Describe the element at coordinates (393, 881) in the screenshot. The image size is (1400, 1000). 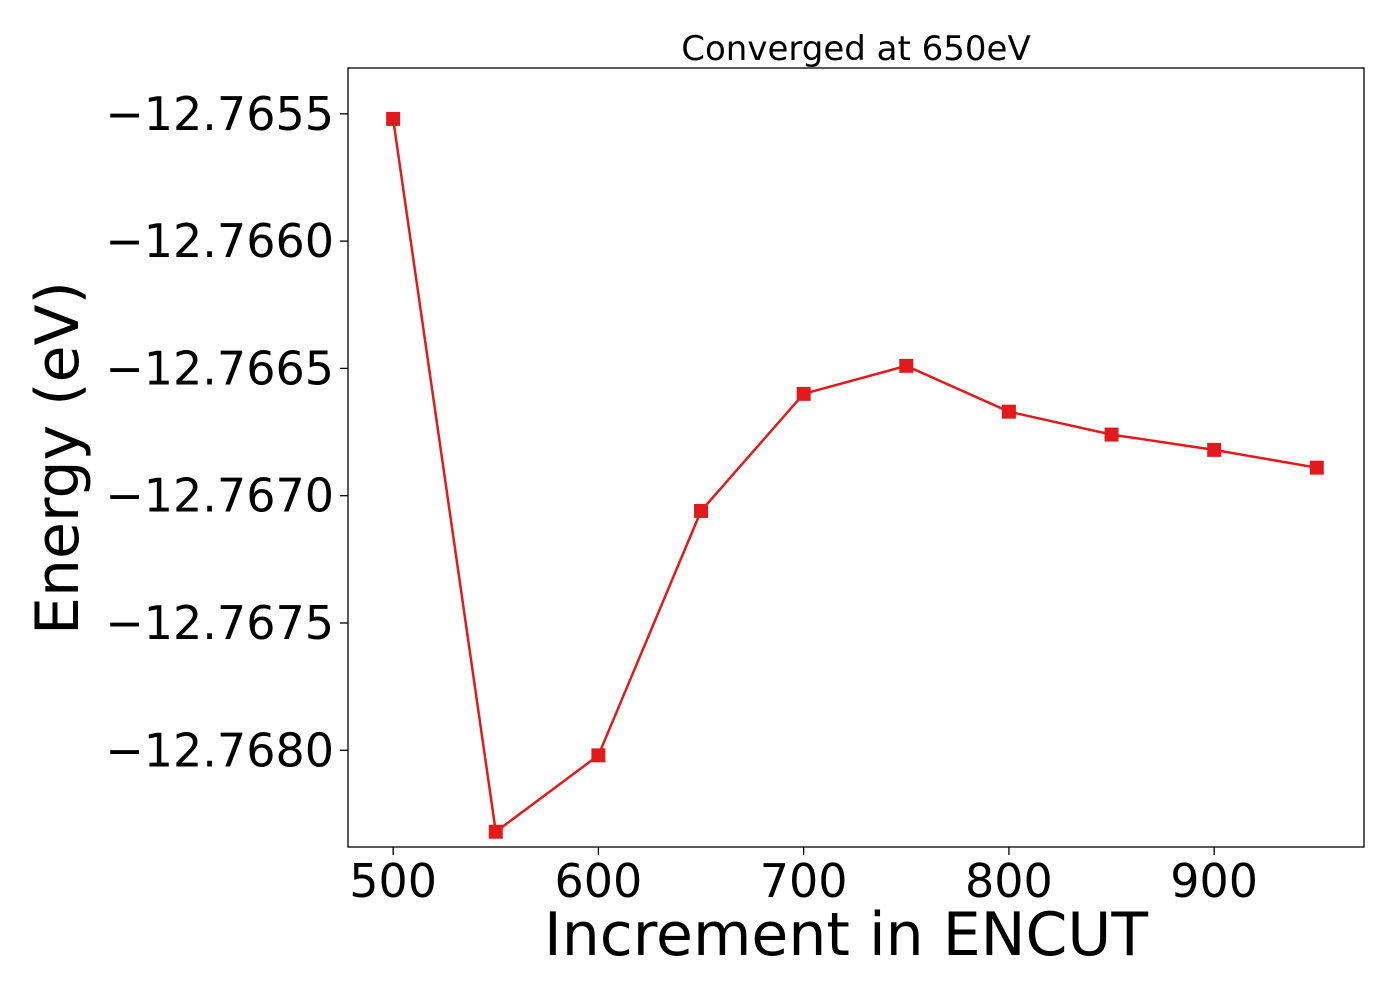
I see `x-tick-label: 500` at that location.